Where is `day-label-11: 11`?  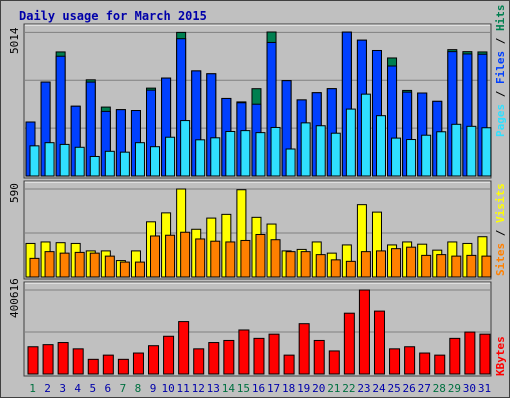 day-label-11: 11 is located at coordinates (183, 388).